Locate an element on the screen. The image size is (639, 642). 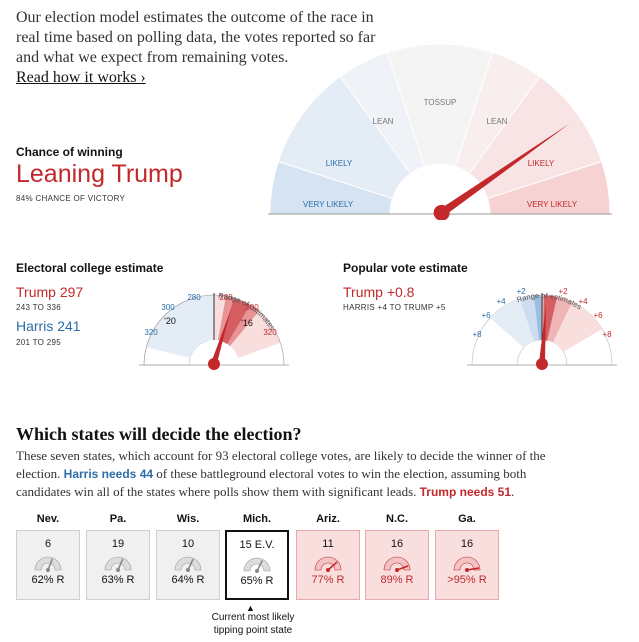
label-lean-left: LEAN is located at coordinates (383, 121).